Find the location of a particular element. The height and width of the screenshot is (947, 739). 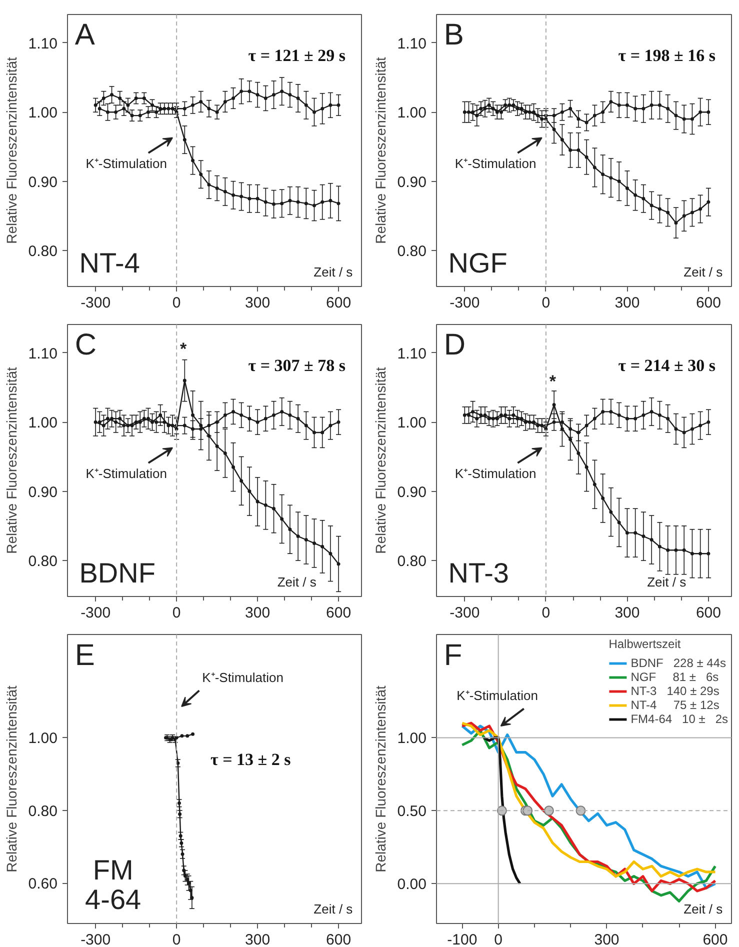

legend-label: NGF 81 ± 6s is located at coordinates (674, 677).